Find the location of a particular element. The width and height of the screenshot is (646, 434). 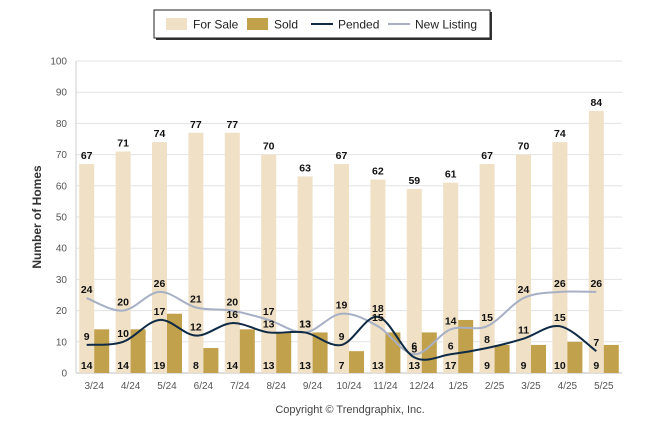

data-label-sold: 10 is located at coordinates (560, 366).